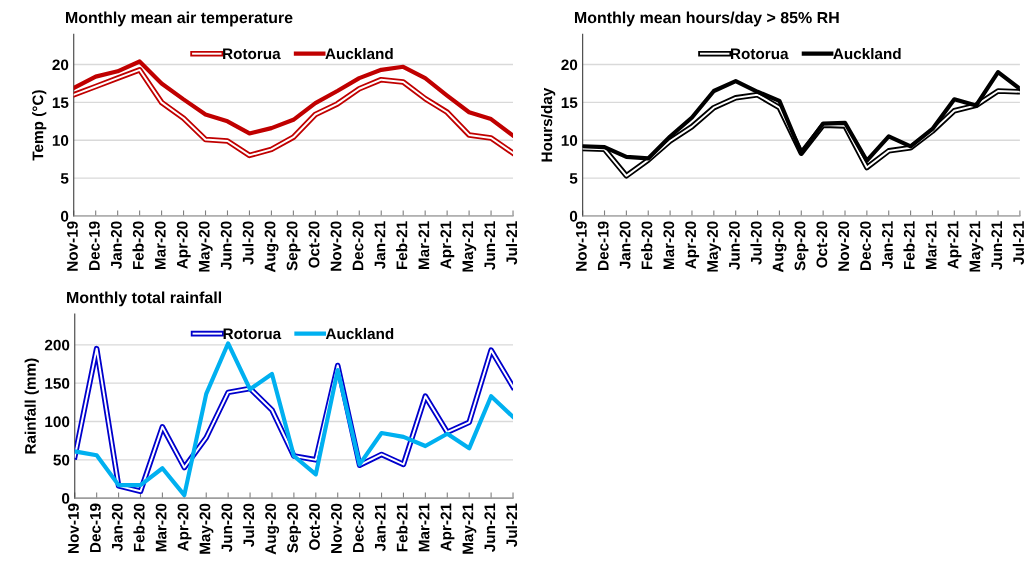 This screenshot has width=1024, height=561. What do you see at coordinates (144, 299) in the screenshot?
I see `chart-title: Monthly total rainfall` at bounding box center [144, 299].